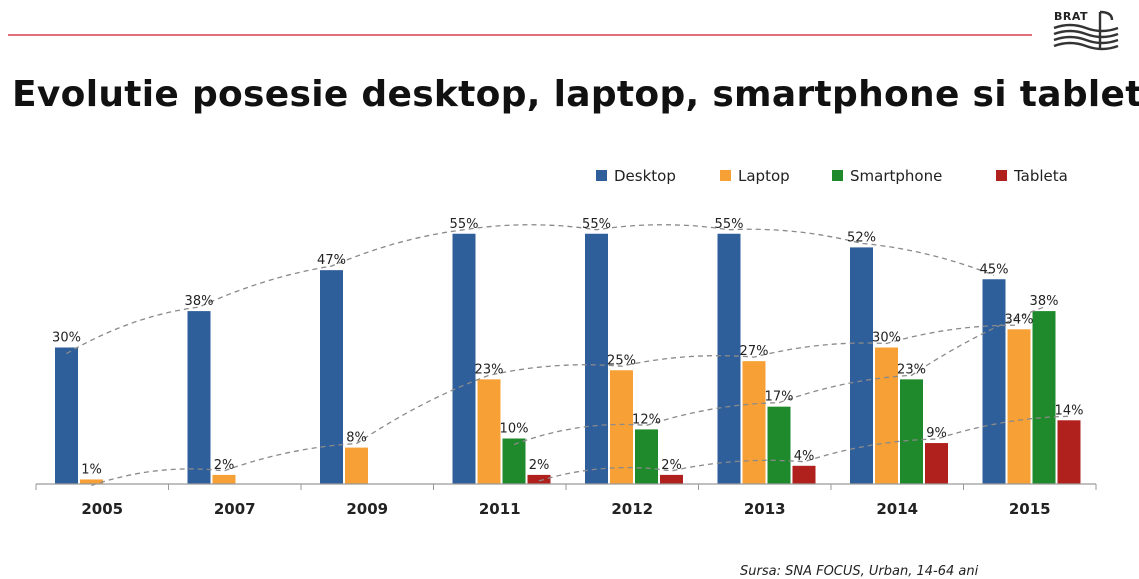  What do you see at coordinates (224, 465) in the screenshot?
I see `value-label-laptop-2007: 2%` at bounding box center [224, 465].